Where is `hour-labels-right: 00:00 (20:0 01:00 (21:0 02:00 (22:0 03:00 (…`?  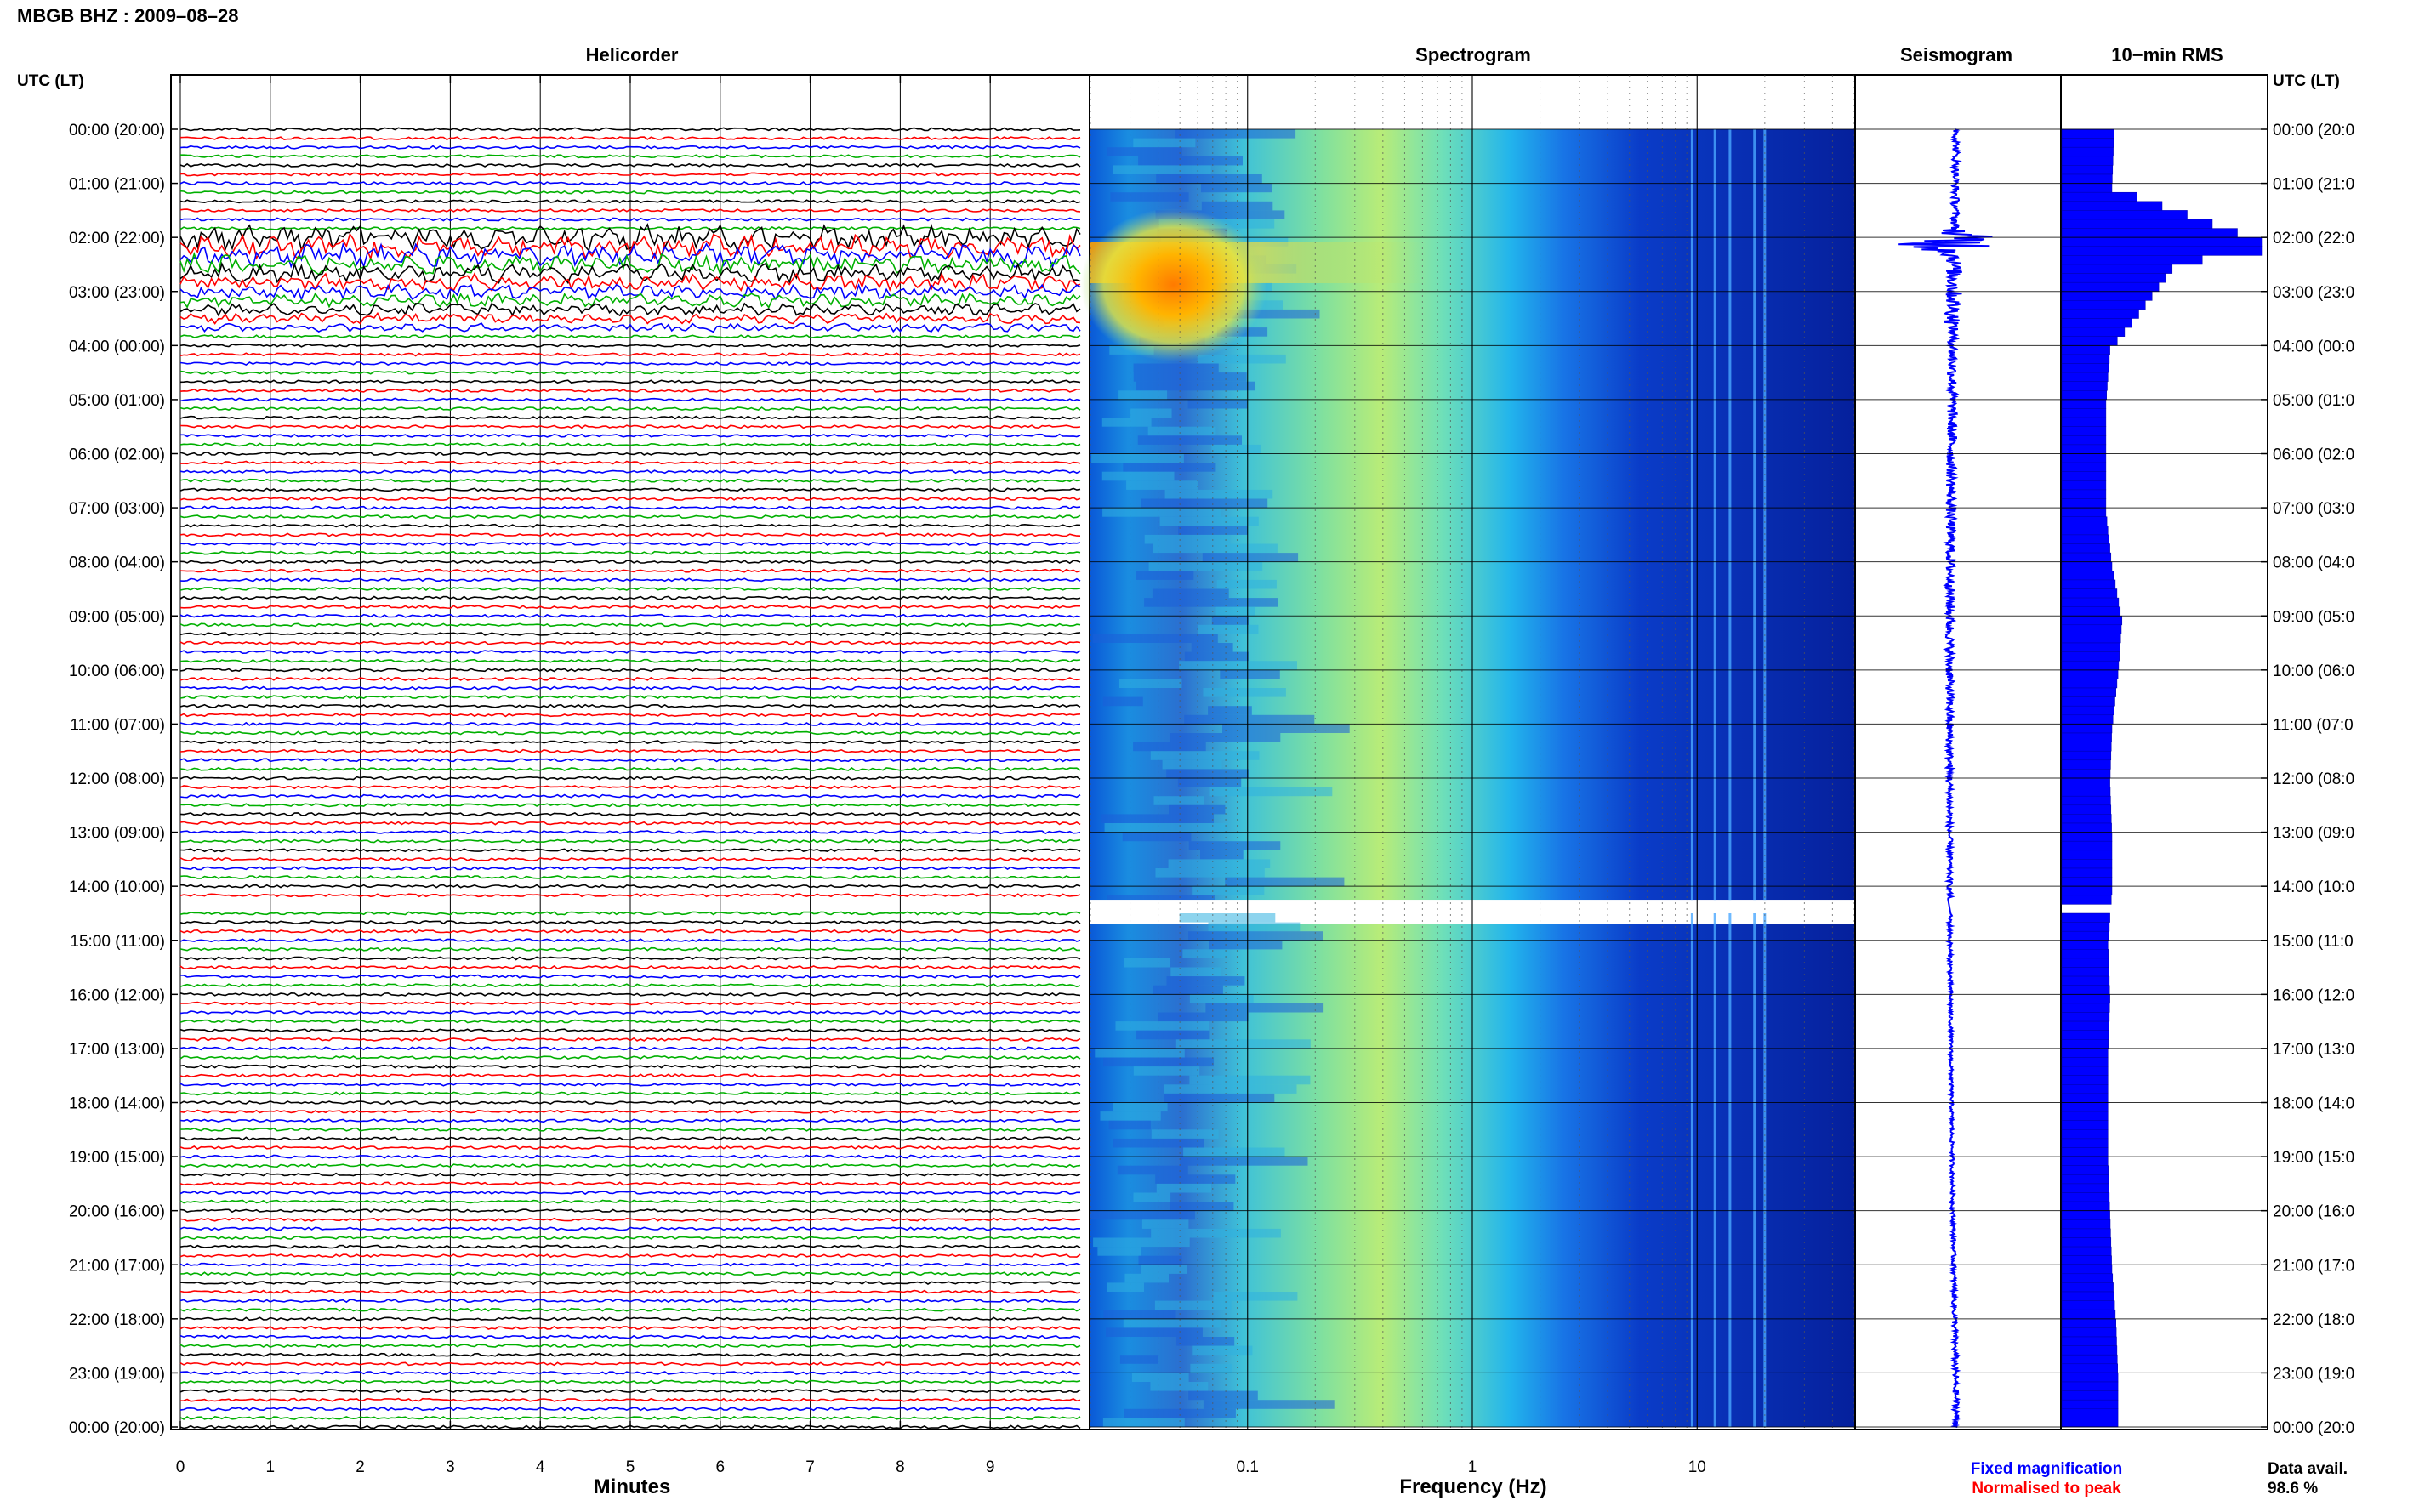
hour-labels-right: 00:00 (20:0 01:00 (21:0 02:00 (22:0 03:00 (… is located at coordinates (2313, 779).